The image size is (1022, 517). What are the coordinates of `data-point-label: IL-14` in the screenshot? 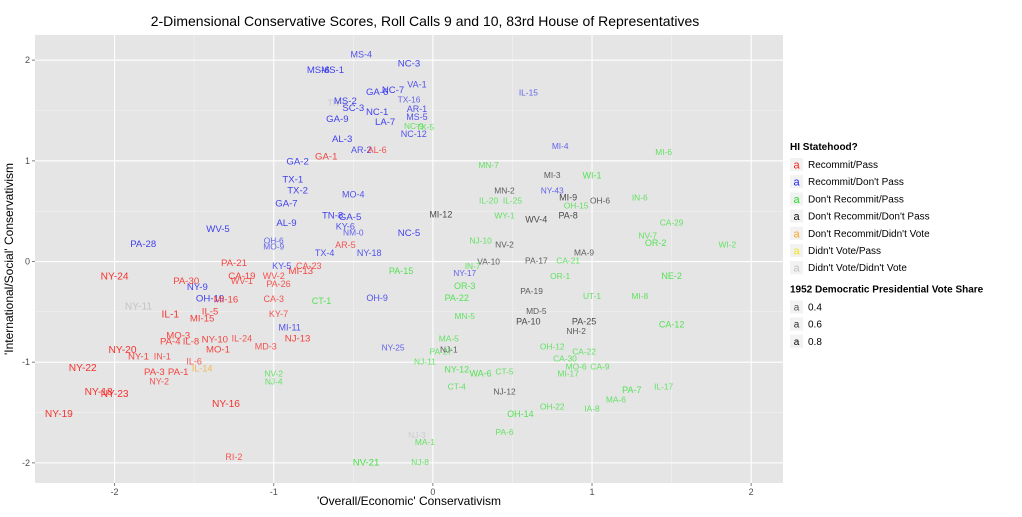 It's located at (202, 369).